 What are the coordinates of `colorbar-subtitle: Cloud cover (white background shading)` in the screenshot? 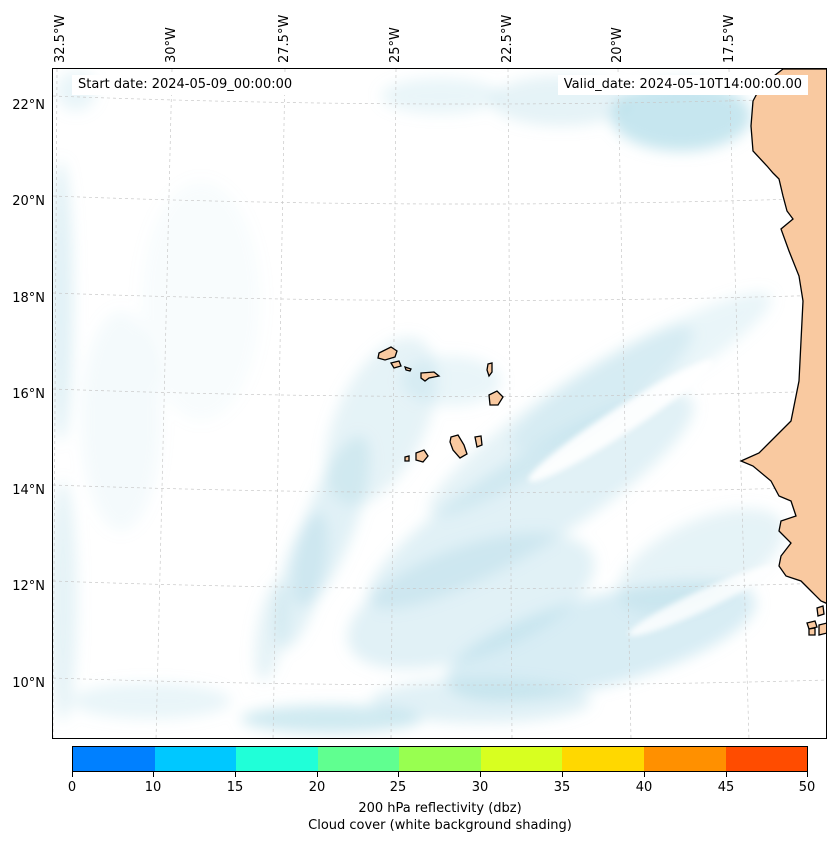 It's located at (440, 825).